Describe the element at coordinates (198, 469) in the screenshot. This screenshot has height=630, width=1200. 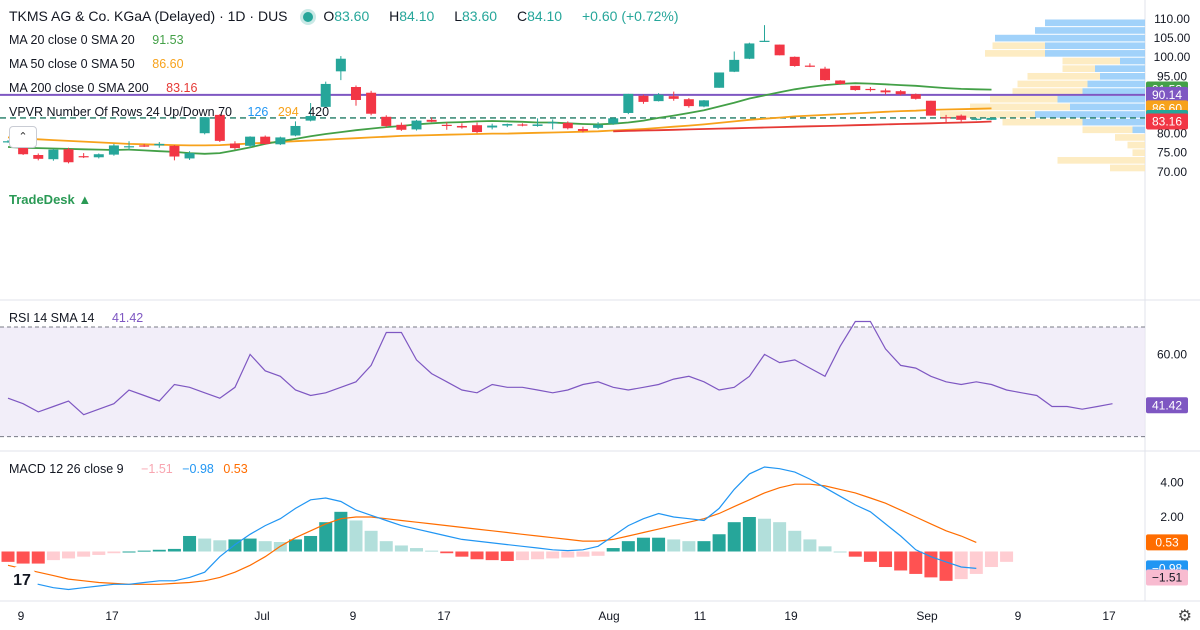
I see `legend-macd-line: −0.98` at that location.